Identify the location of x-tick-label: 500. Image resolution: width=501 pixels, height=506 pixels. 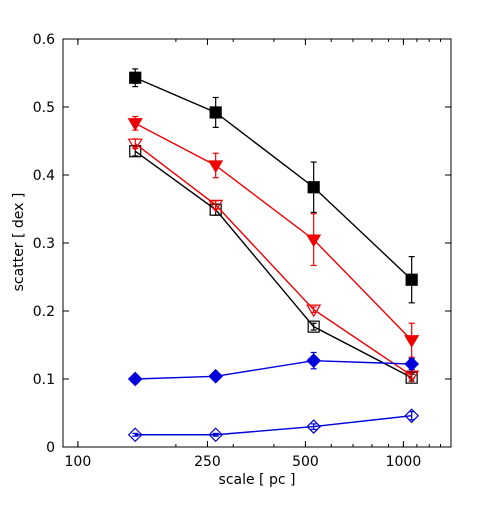
(305, 462).